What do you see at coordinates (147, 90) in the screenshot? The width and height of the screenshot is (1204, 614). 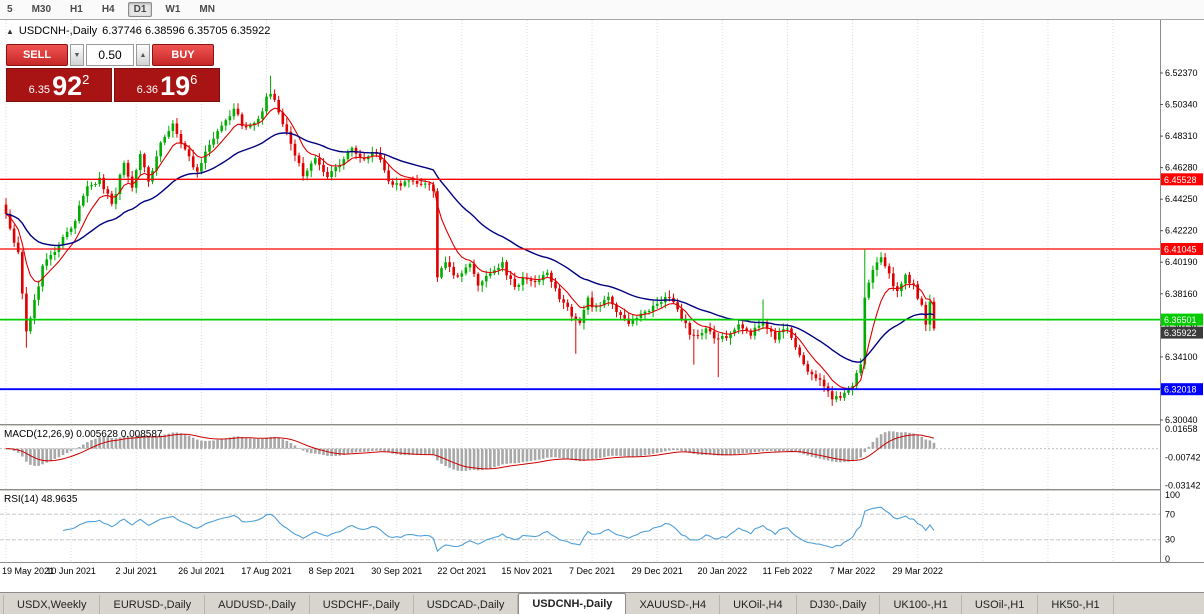 I see `buy-price-prefix: 6.36` at bounding box center [147, 90].